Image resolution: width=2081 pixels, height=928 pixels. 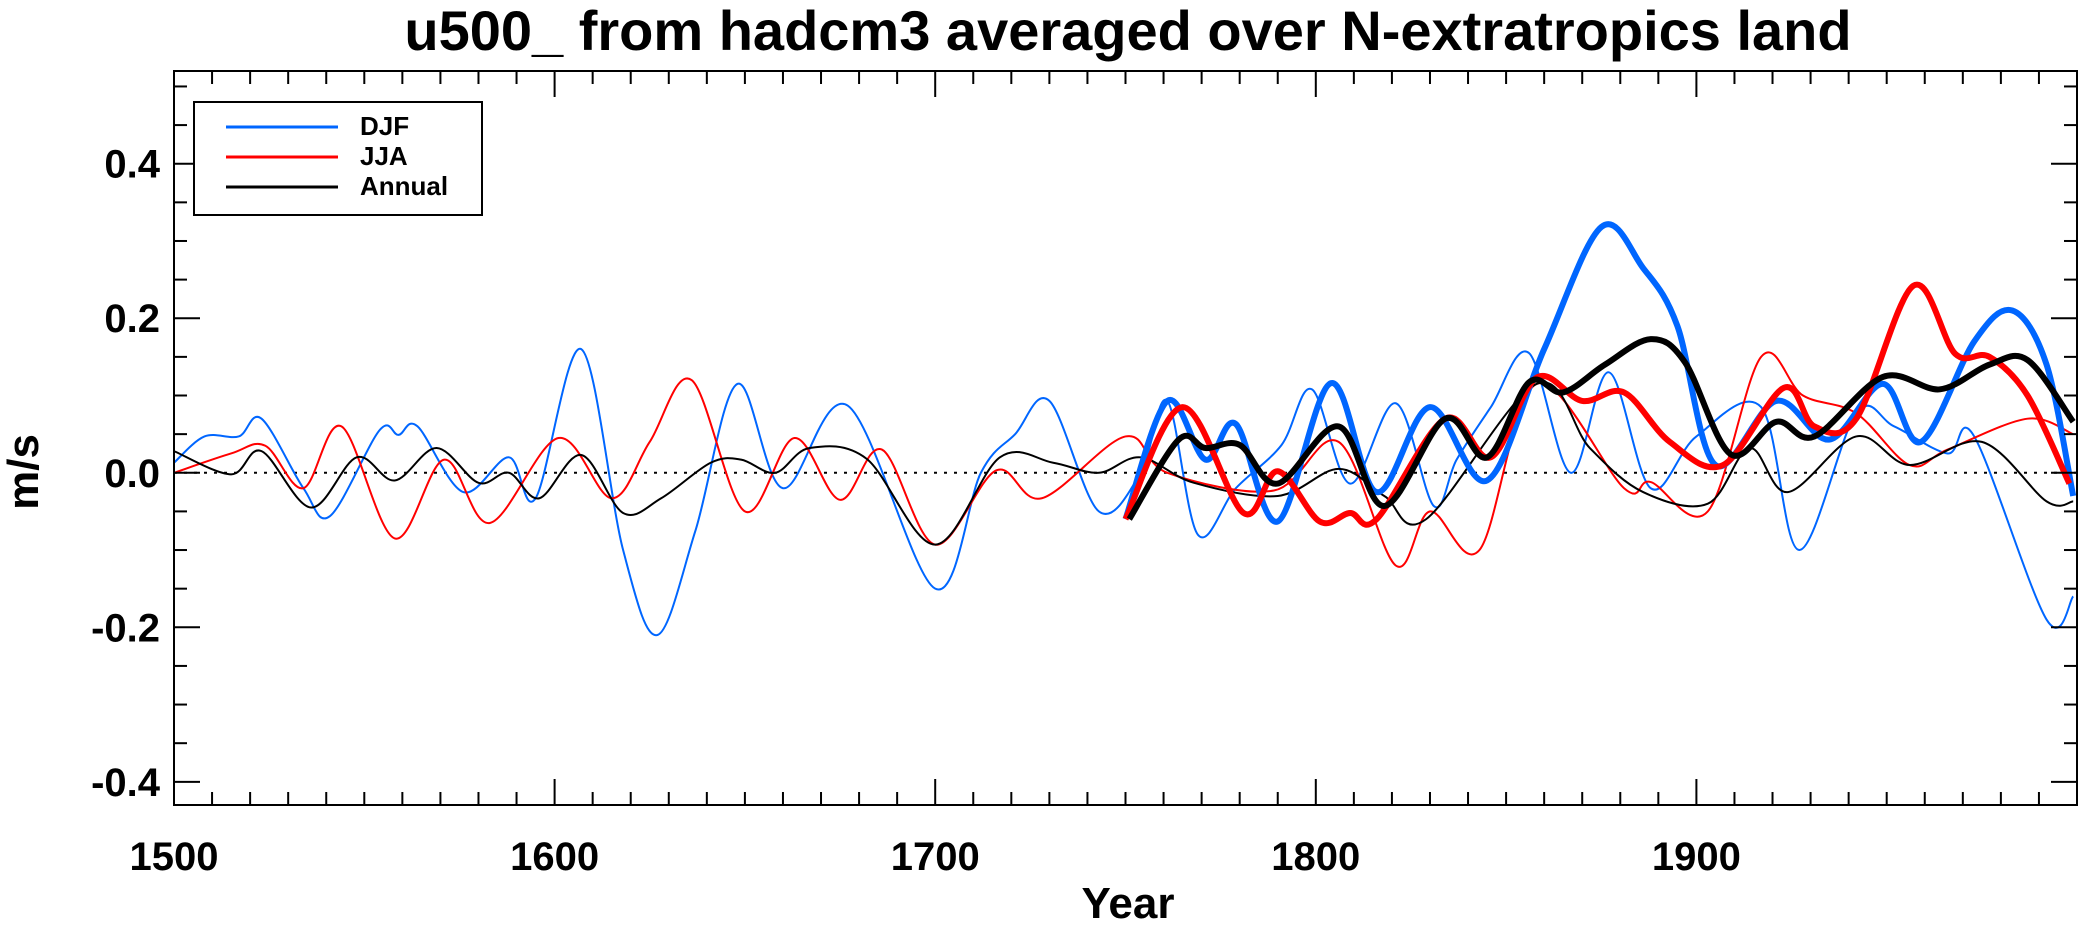 What do you see at coordinates (338, 158) in the screenshot?
I see `legend: DJF JJA Annual` at bounding box center [338, 158].